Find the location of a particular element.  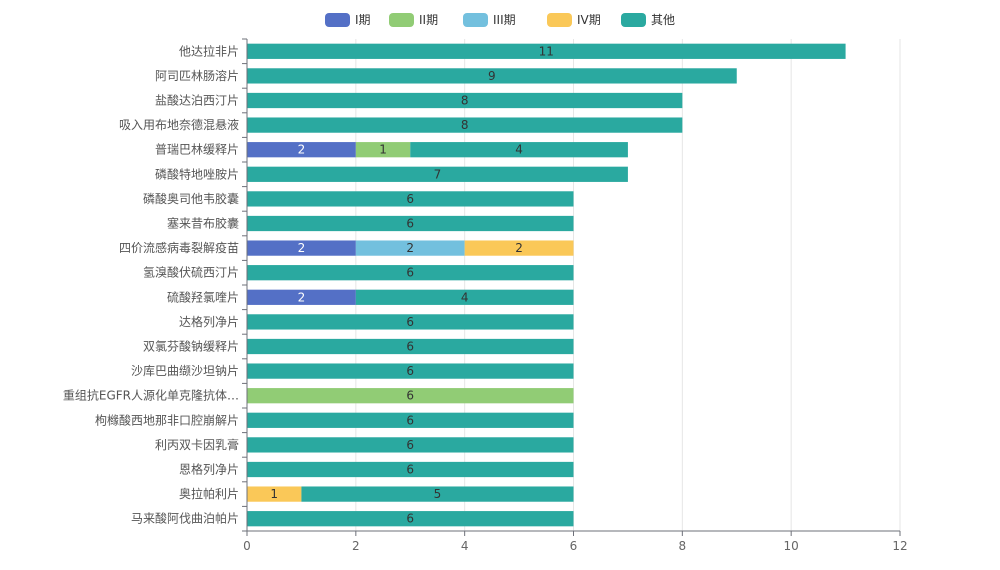

y-category-label: 阿司匹林肠溶片 is located at coordinates (197, 75).